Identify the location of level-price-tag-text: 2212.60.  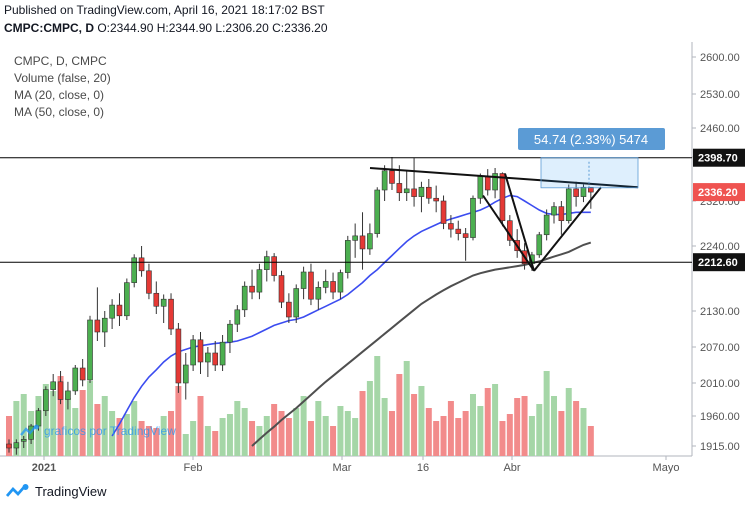
(718, 263).